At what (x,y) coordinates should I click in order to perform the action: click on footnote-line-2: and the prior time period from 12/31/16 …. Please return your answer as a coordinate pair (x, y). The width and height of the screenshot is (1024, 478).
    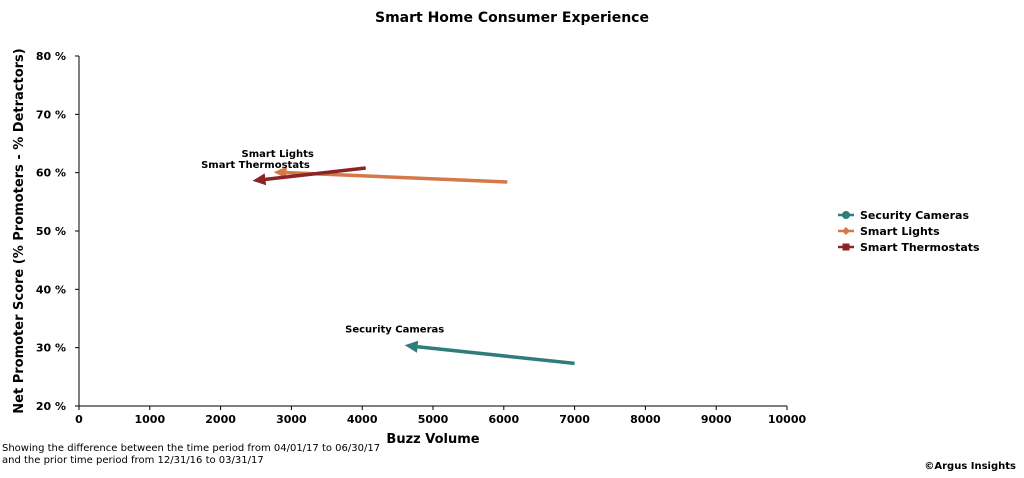
    Looking at the image, I should click on (133, 460).